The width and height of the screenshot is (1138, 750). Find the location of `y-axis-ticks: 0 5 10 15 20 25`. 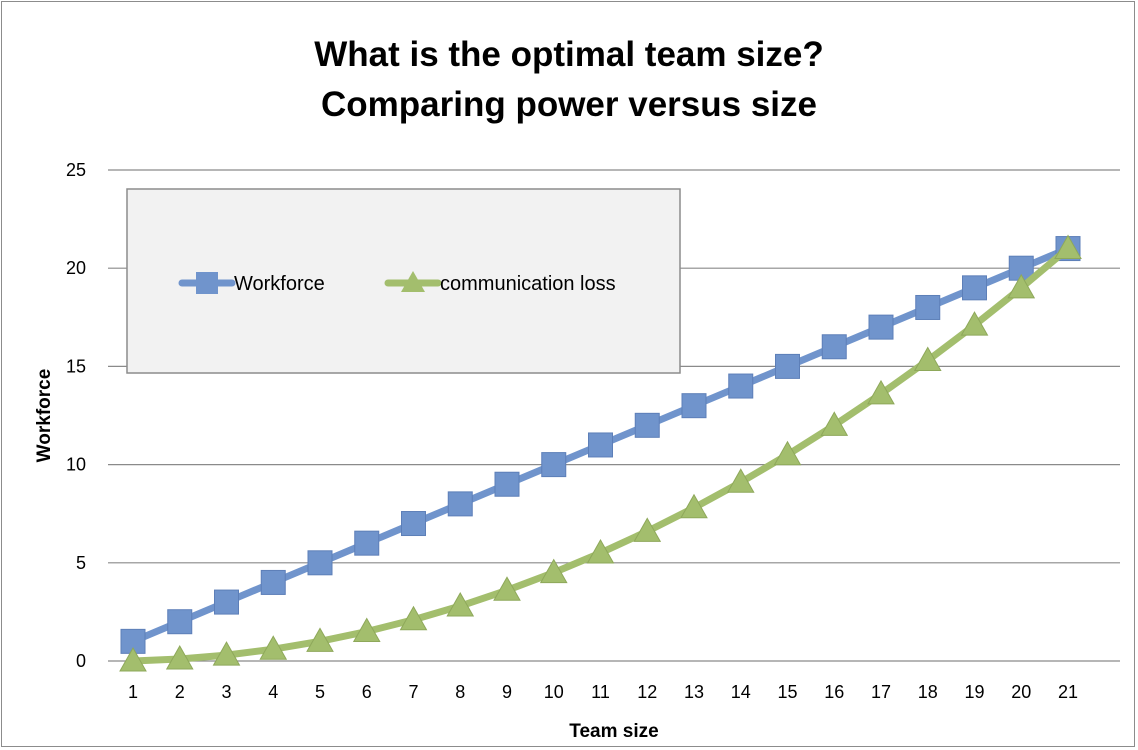

y-axis-ticks: 0 5 10 15 20 25 is located at coordinates (76, 415).